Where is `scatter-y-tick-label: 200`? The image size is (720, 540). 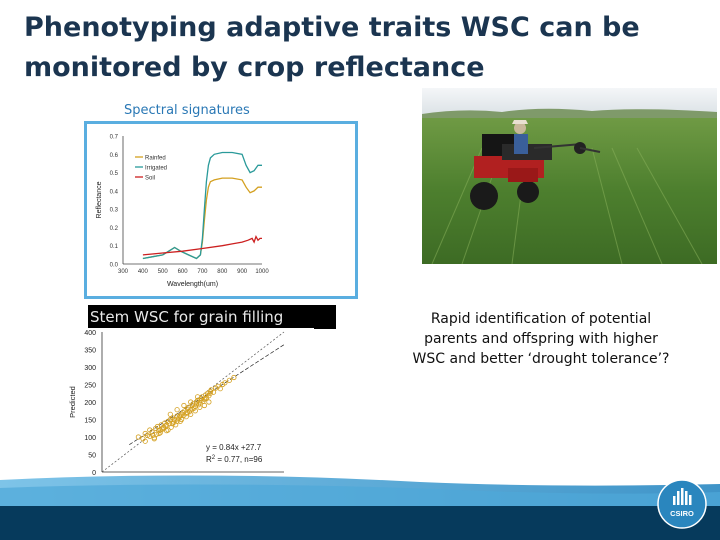
scatter-y-tick-label: 200 is located at coordinates (90, 403).